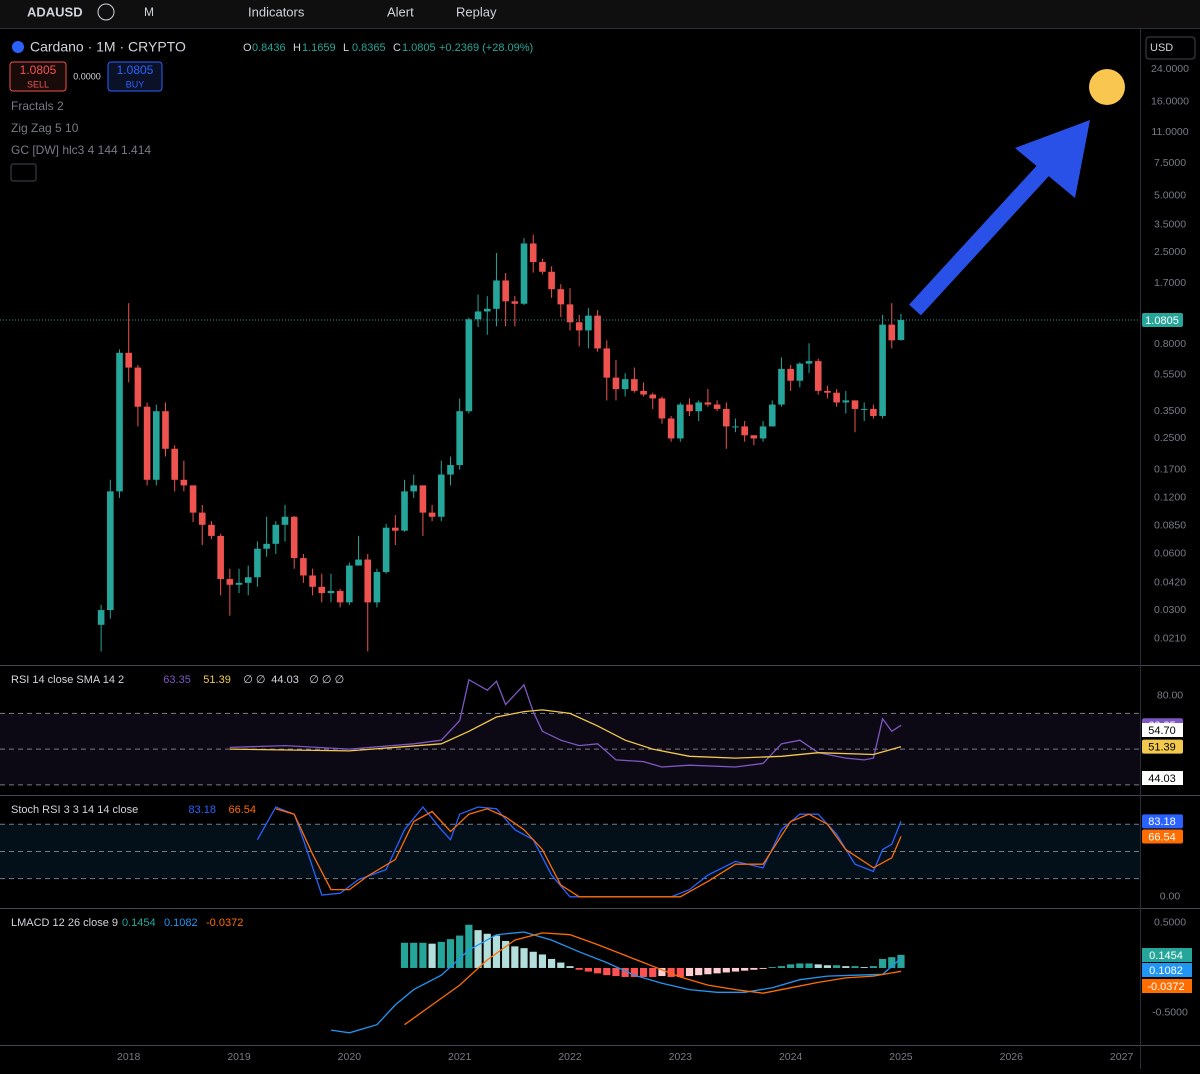 The width and height of the screenshot is (1200, 1074). I want to click on arrow-shaft, so click(988, 230).